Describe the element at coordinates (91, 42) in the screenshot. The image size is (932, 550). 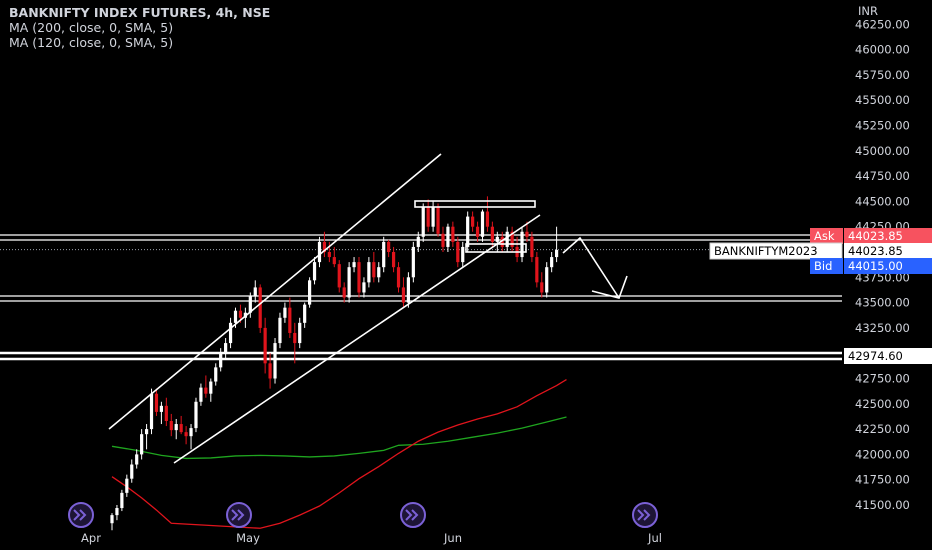
I see `legend-ma120: MA (120, close, 0, SMA, 5)` at that location.